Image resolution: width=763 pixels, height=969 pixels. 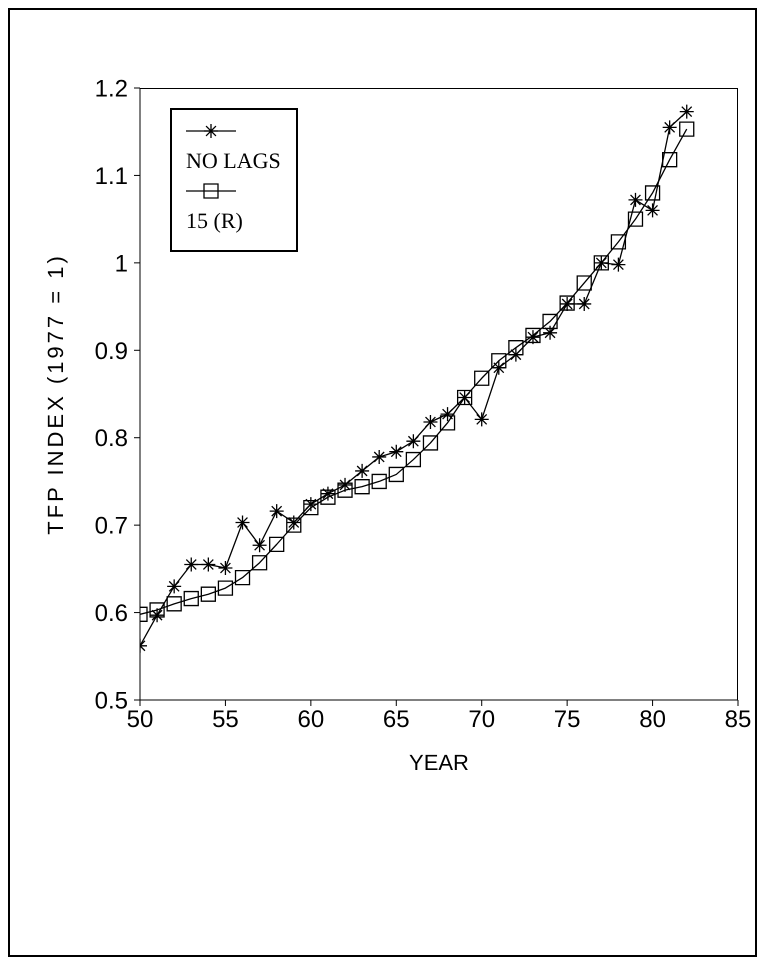 What do you see at coordinates (111, 526) in the screenshot?
I see `y-tick-label: 0.7` at bounding box center [111, 526].